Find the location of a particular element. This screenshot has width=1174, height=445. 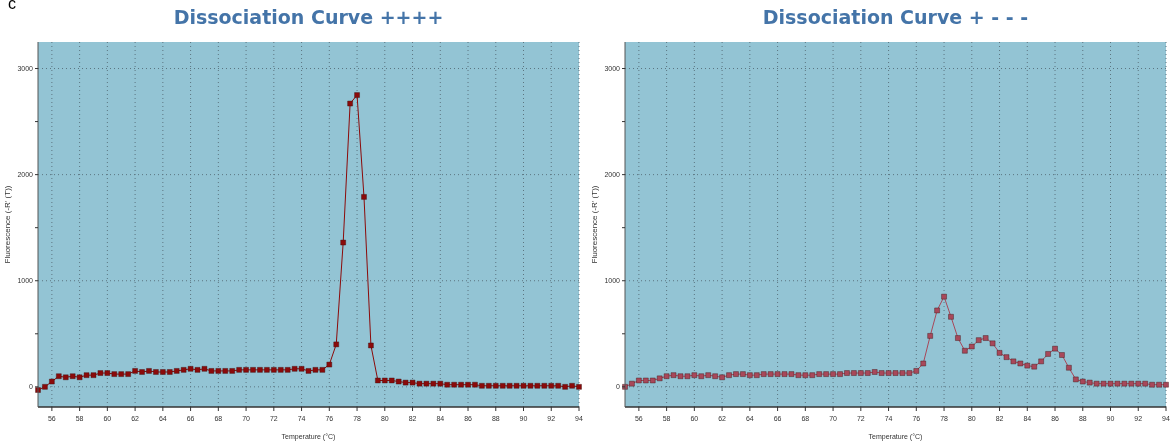

chart-title: Dissociation Curve + - - - is located at coordinates (895, 17).